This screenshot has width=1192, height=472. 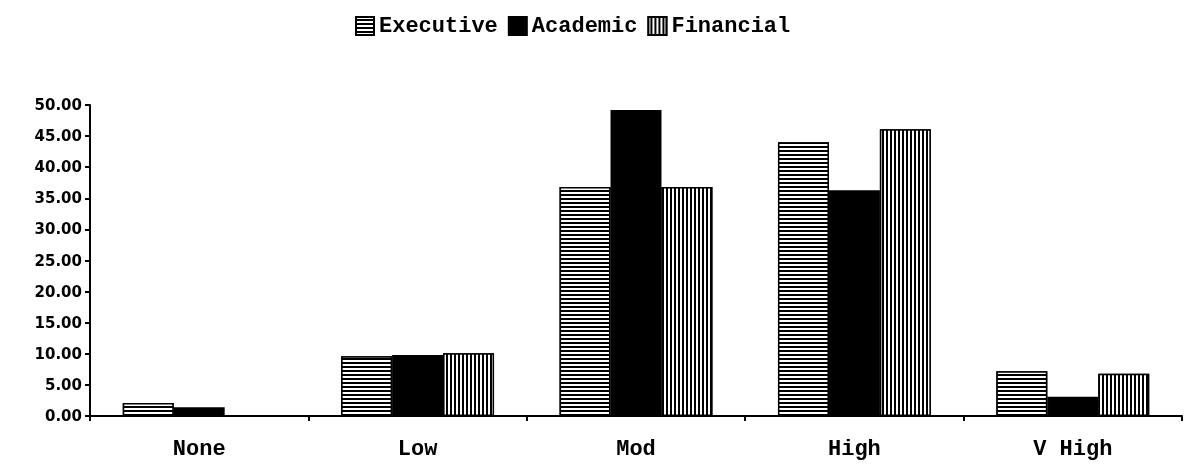 What do you see at coordinates (63, 416) in the screenshot?
I see `y-tick-label: 0.00` at bounding box center [63, 416].